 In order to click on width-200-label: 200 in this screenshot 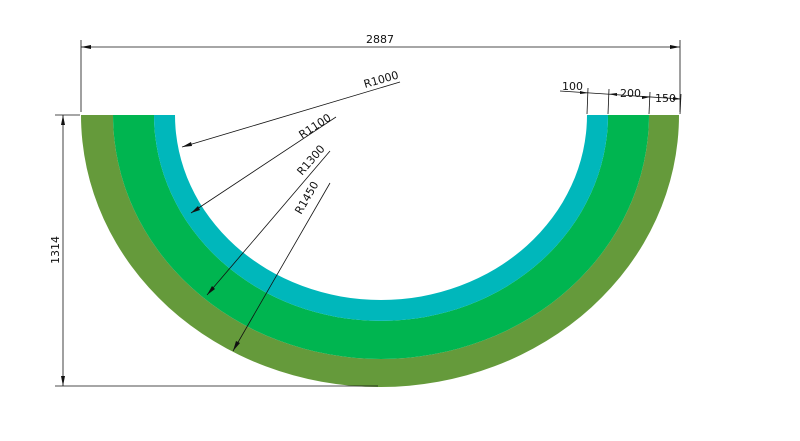, I will do `click(630, 93)`.